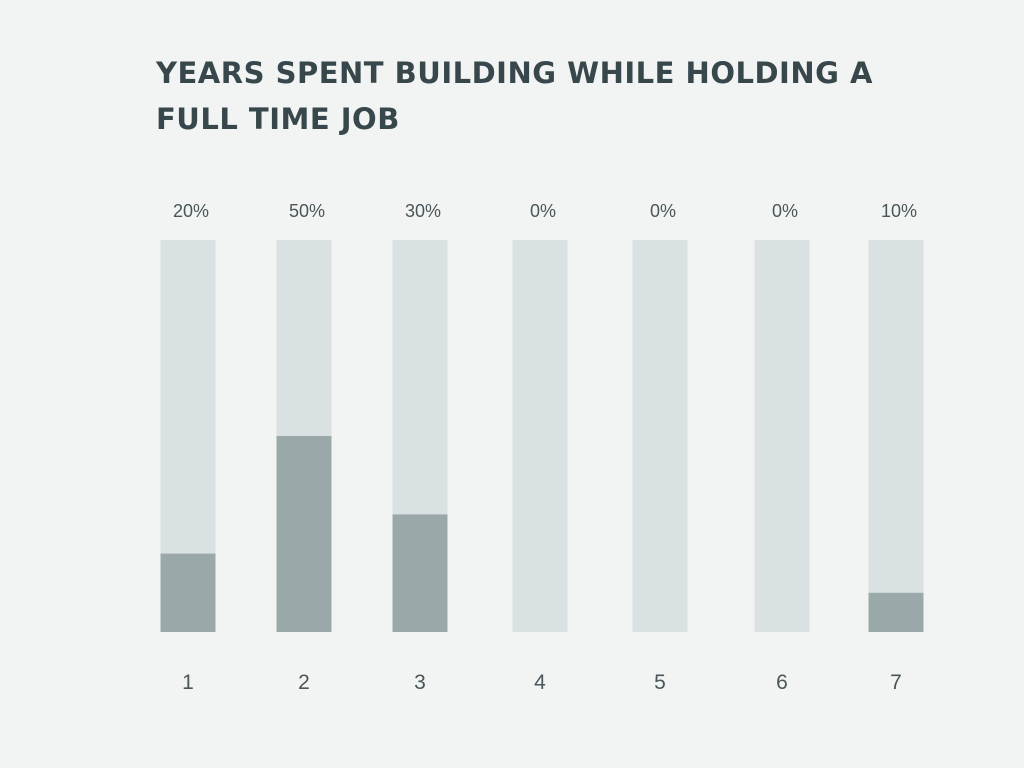 This screenshot has height=768, width=1024. Describe the element at coordinates (785, 211) in the screenshot. I see `data-label-6: 0%` at that location.